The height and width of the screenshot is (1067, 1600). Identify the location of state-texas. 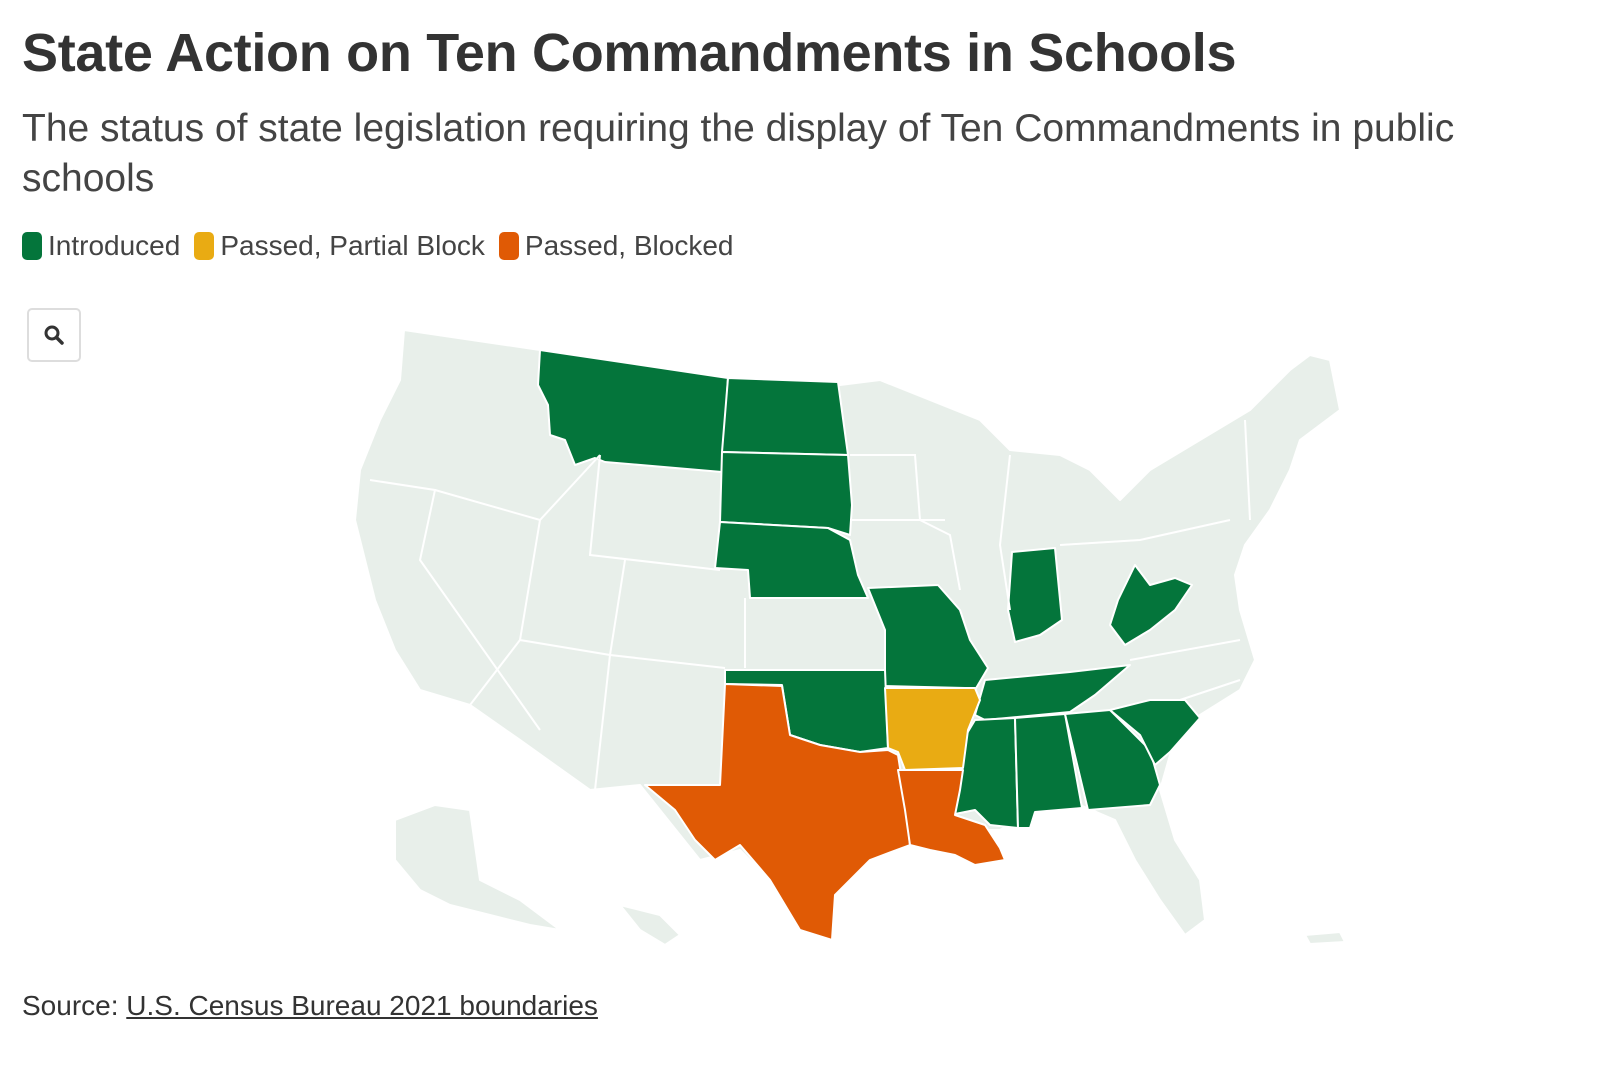
(777, 812).